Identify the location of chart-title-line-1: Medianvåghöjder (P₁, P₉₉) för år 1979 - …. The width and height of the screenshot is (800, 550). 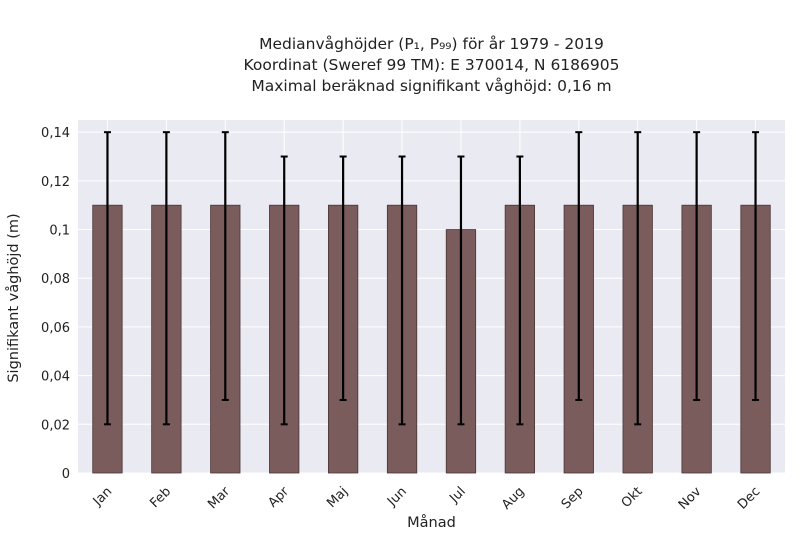
(431, 44).